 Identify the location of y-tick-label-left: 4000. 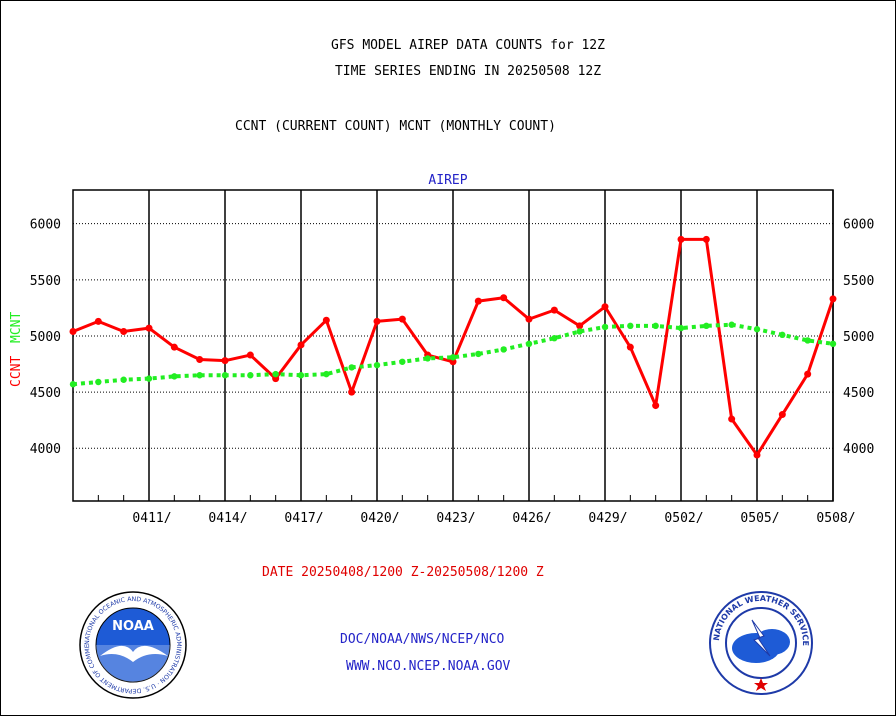
(45, 449).